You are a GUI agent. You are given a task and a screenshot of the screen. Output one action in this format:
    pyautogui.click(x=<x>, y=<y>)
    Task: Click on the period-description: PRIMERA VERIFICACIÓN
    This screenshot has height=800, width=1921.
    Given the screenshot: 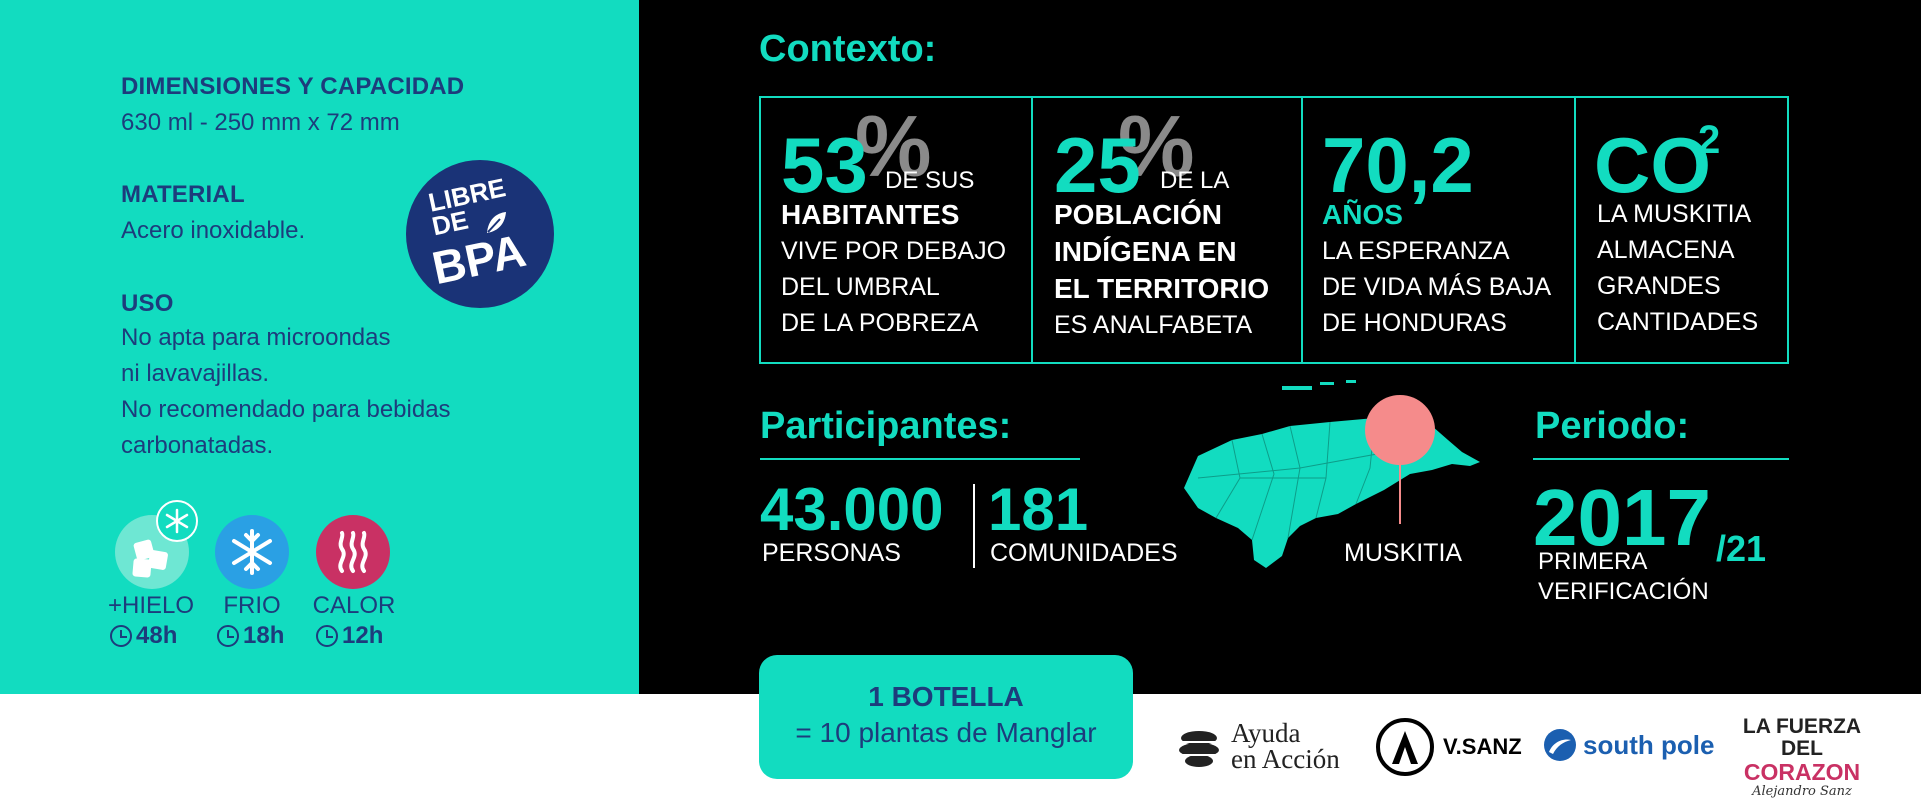 What is the action you would take?
    pyautogui.click(x=1623, y=577)
    